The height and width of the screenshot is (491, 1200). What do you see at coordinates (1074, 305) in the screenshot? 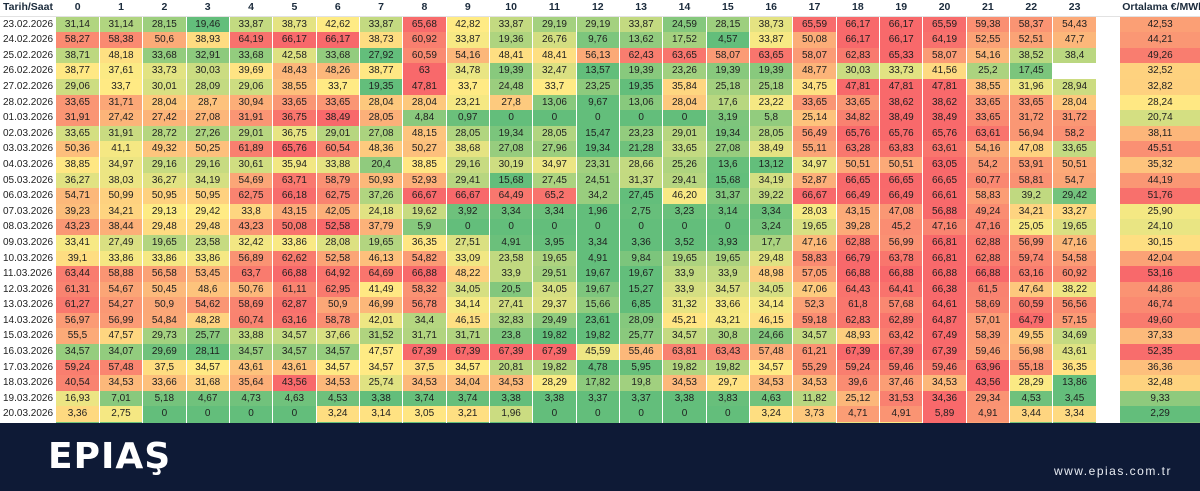
I see `price-cell: 56,56` at bounding box center [1074, 305].